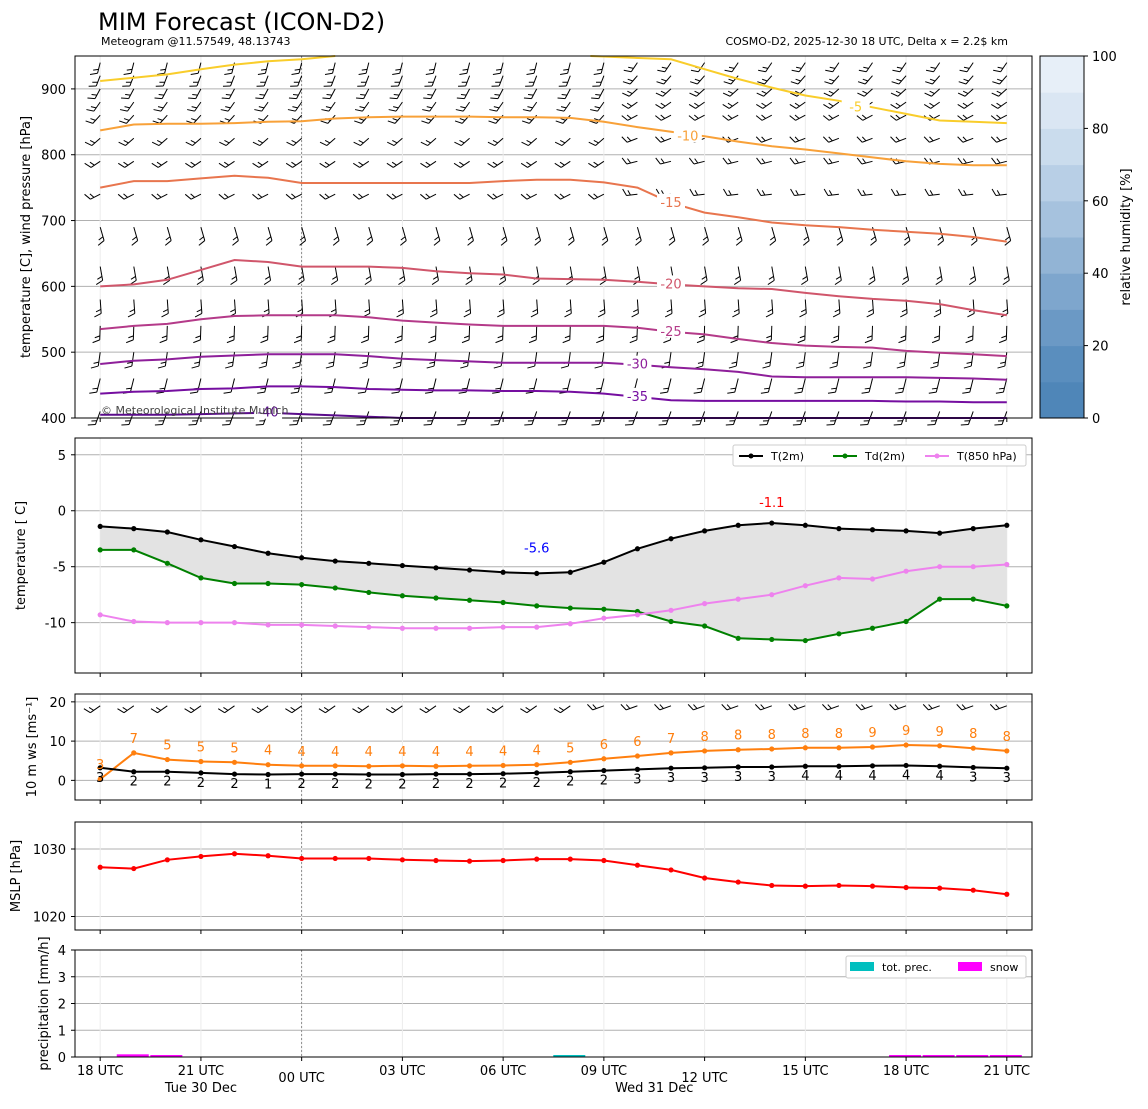  I want to click on isotherm-label: -20, so click(670, 284).